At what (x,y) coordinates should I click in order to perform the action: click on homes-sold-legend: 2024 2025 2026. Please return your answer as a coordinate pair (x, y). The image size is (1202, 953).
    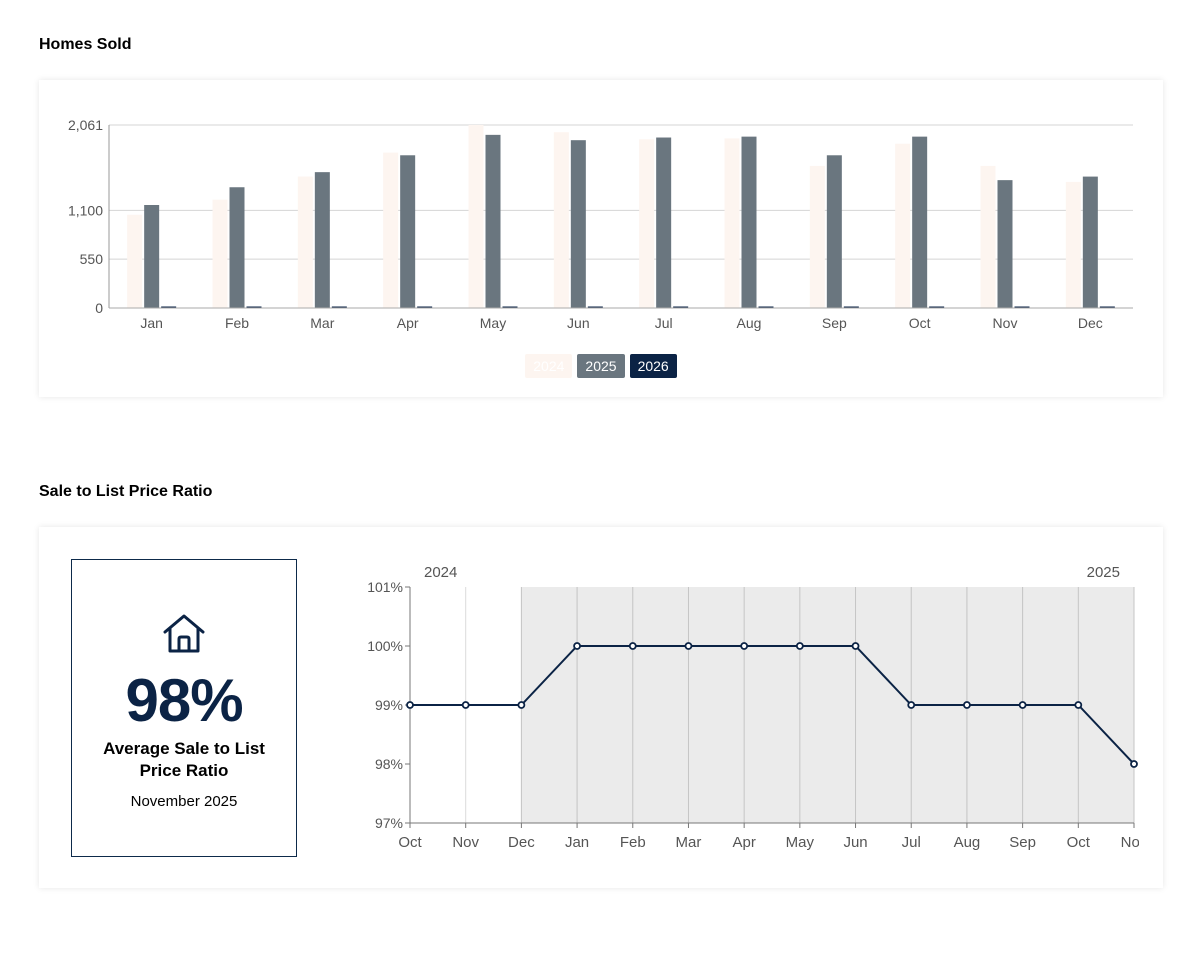
    Looking at the image, I should click on (601, 366).